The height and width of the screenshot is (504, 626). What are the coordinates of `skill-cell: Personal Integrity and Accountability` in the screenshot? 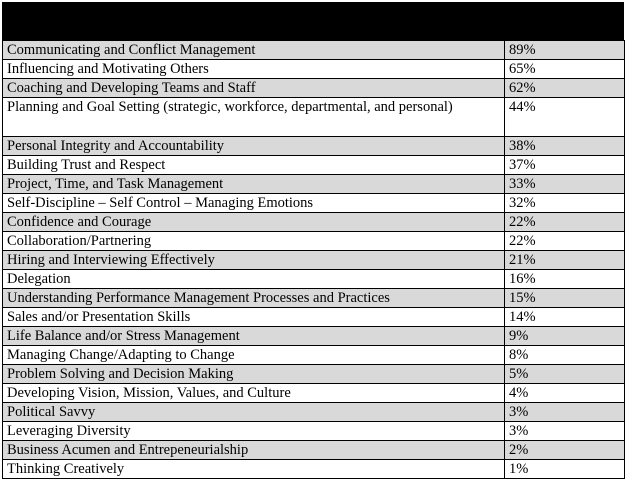 It's located at (253, 146).